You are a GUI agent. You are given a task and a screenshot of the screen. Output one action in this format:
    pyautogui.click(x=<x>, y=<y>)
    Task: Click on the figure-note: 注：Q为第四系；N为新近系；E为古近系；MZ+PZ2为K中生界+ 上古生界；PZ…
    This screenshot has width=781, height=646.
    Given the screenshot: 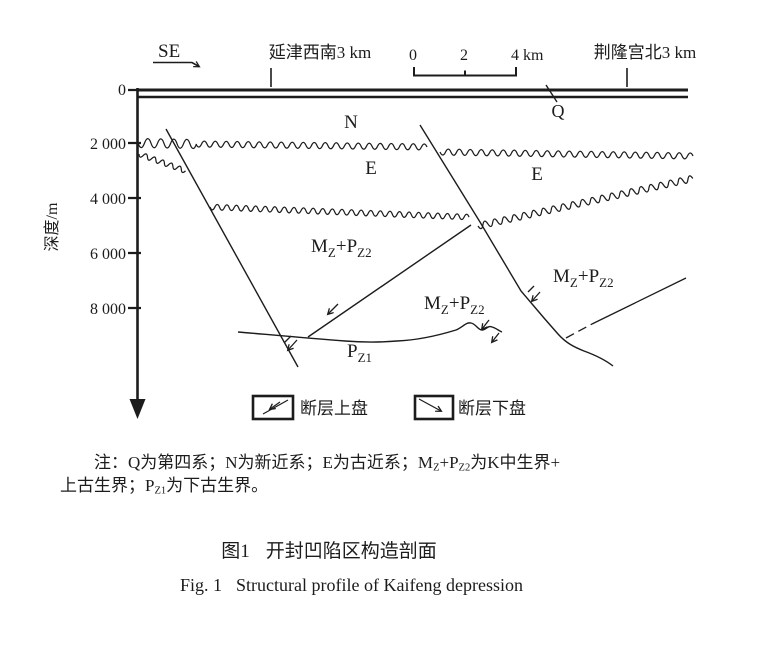 What is the action you would take?
    pyautogui.click(x=400, y=474)
    